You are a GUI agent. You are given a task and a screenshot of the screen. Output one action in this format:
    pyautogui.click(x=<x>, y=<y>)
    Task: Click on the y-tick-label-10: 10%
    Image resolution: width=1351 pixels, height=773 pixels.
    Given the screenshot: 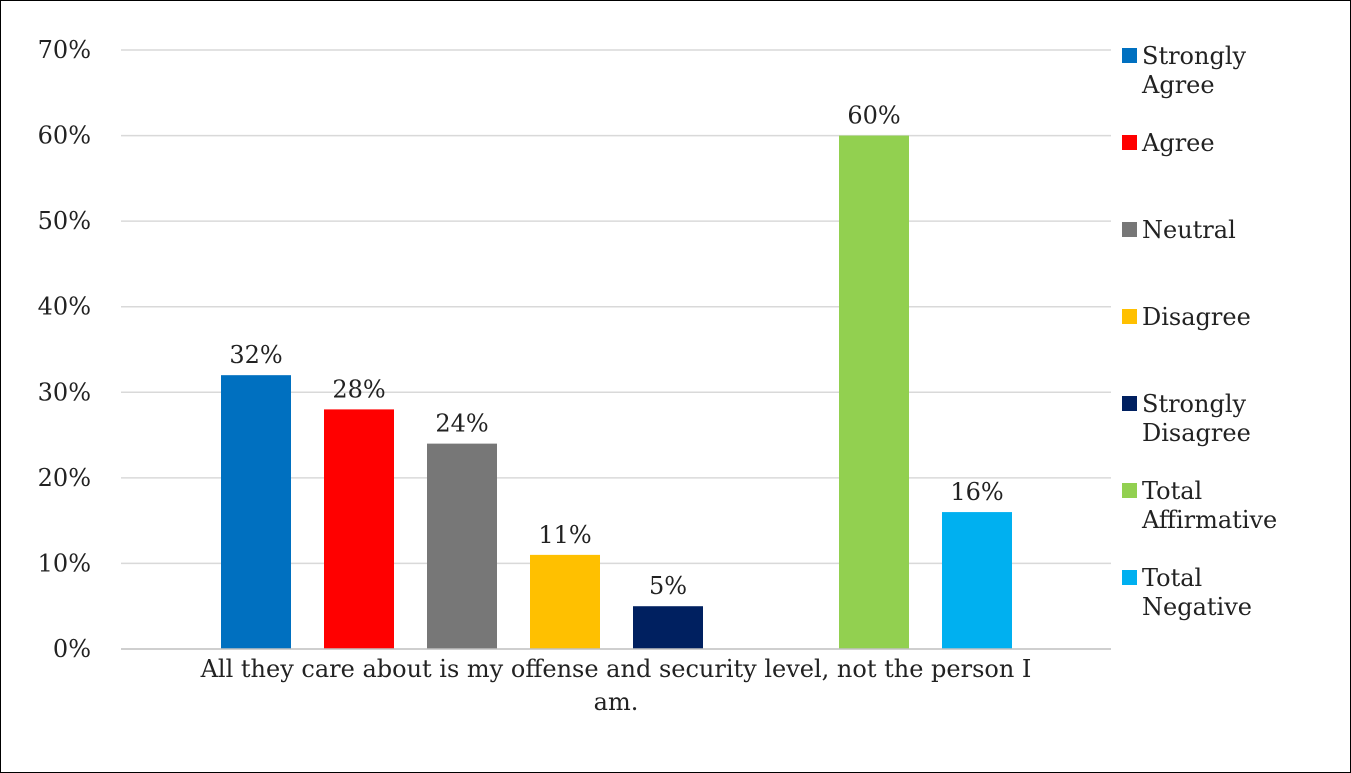 What is the action you would take?
    pyautogui.click(x=64, y=563)
    